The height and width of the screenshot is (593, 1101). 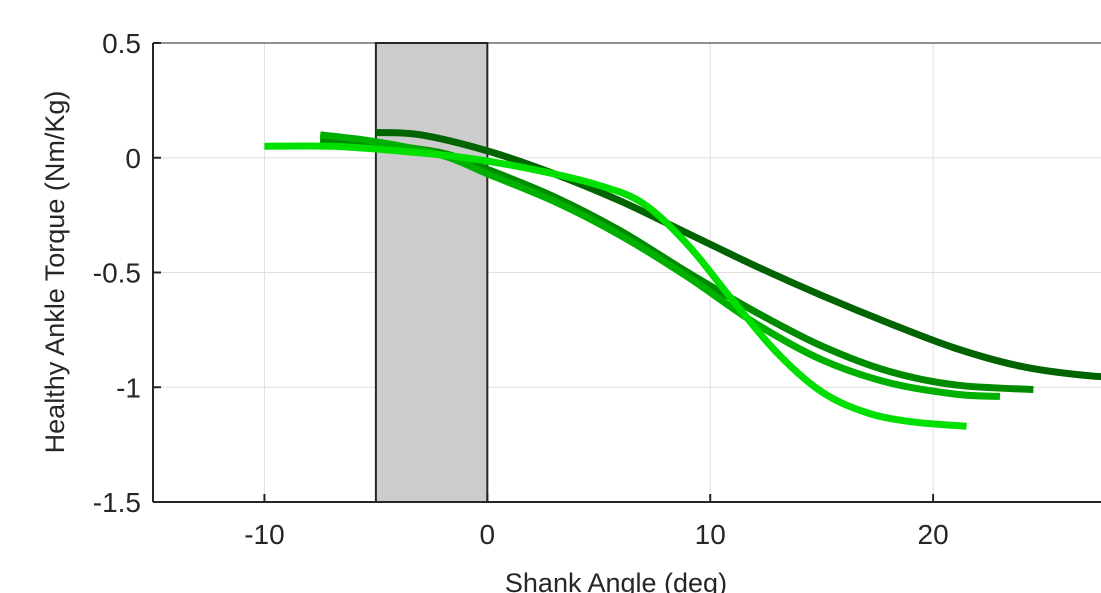 What do you see at coordinates (117, 502) in the screenshot?
I see `y-tick-label: -1.5` at bounding box center [117, 502].